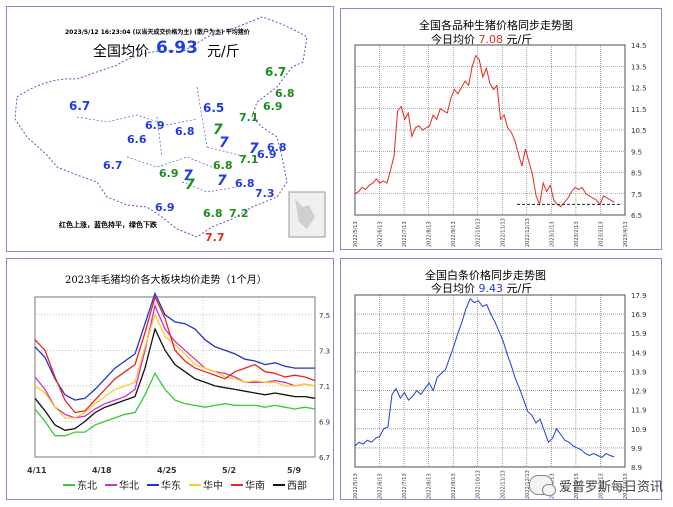  What do you see at coordinates (356, 234) in the screenshot?
I see `x-tick-label: 2022/5/13` at bounding box center [356, 234].